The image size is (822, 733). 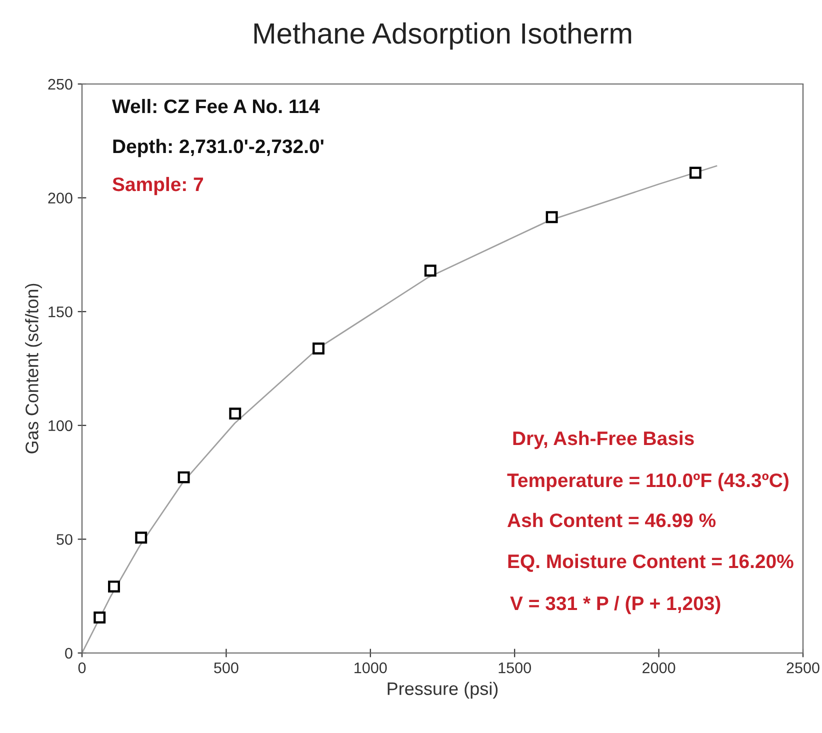 What do you see at coordinates (218, 148) in the screenshot?
I see `annotation: Depth: 2,731.0'-2,732.0'` at bounding box center [218, 148].